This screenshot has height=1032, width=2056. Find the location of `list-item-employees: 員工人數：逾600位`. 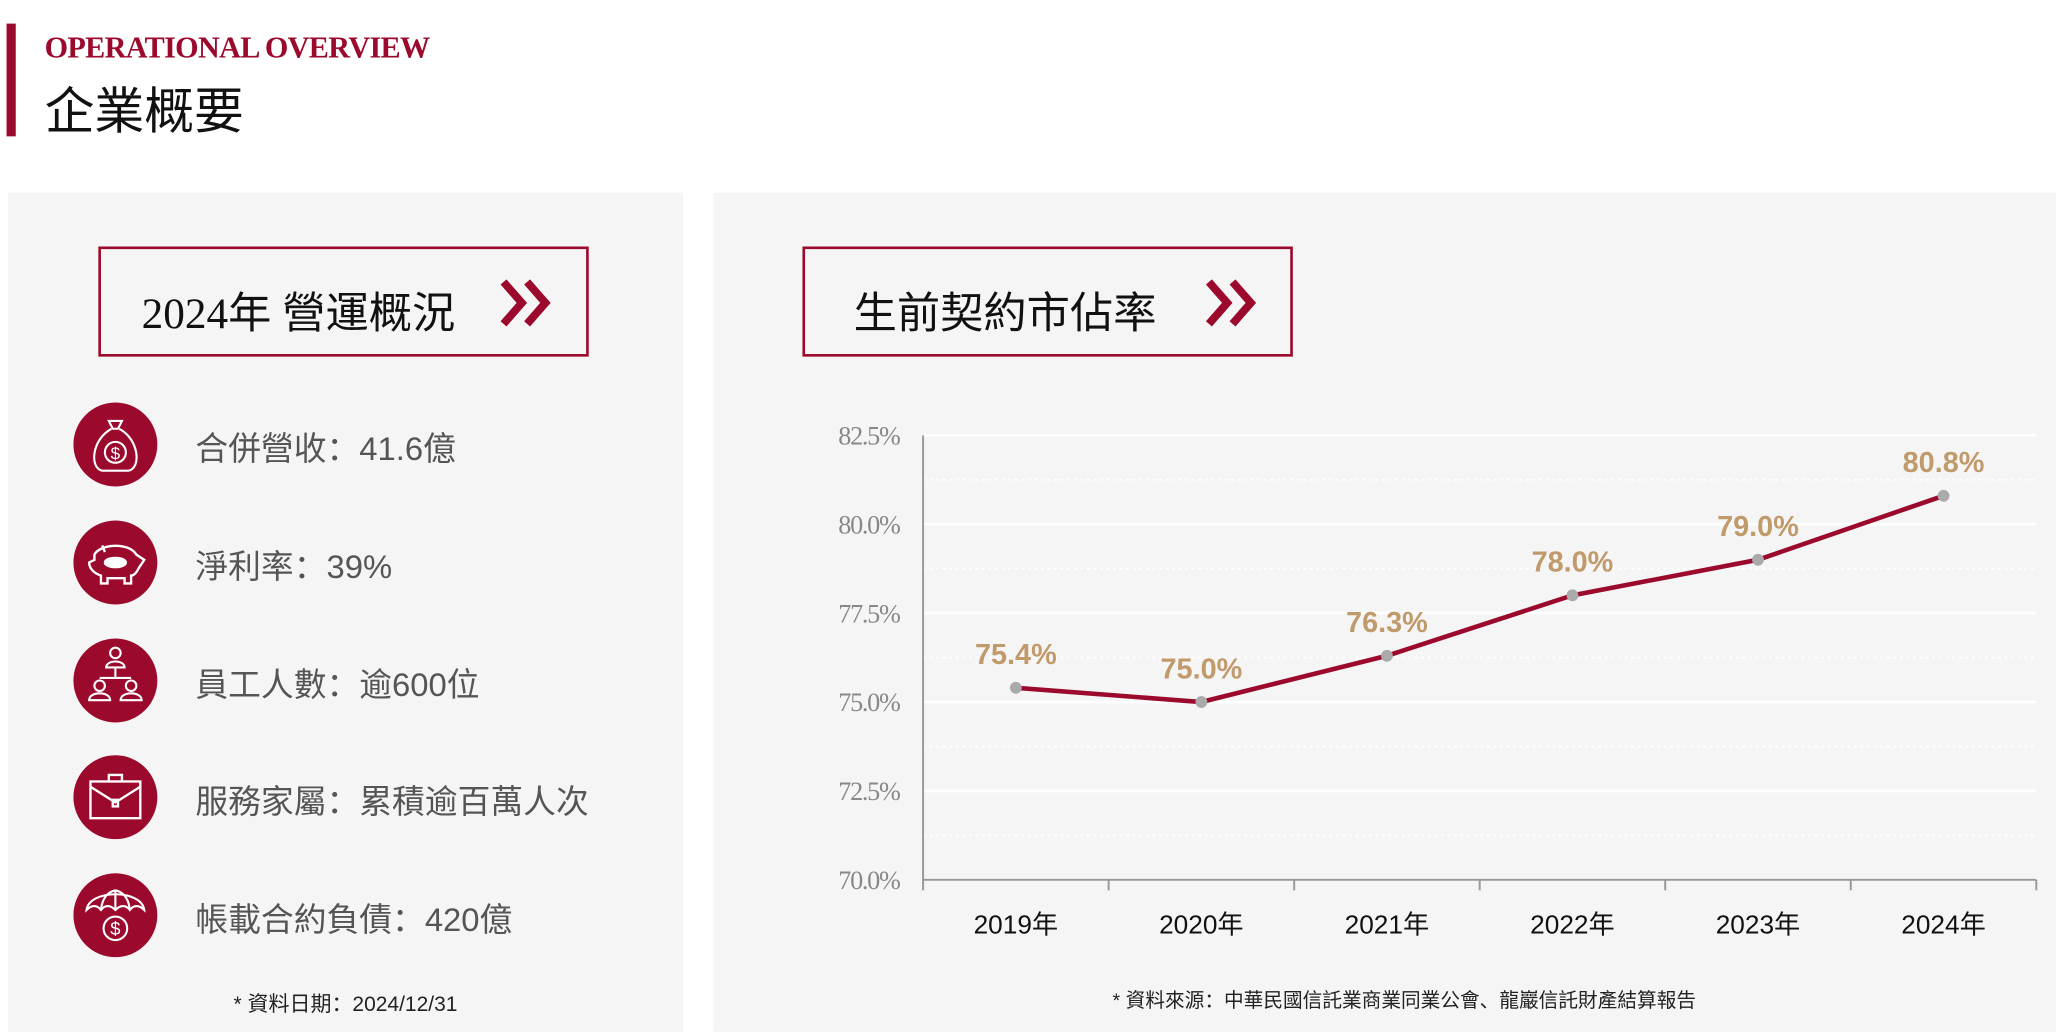

list-item-employees: 員工人數：逾600位 is located at coordinates (374, 682).